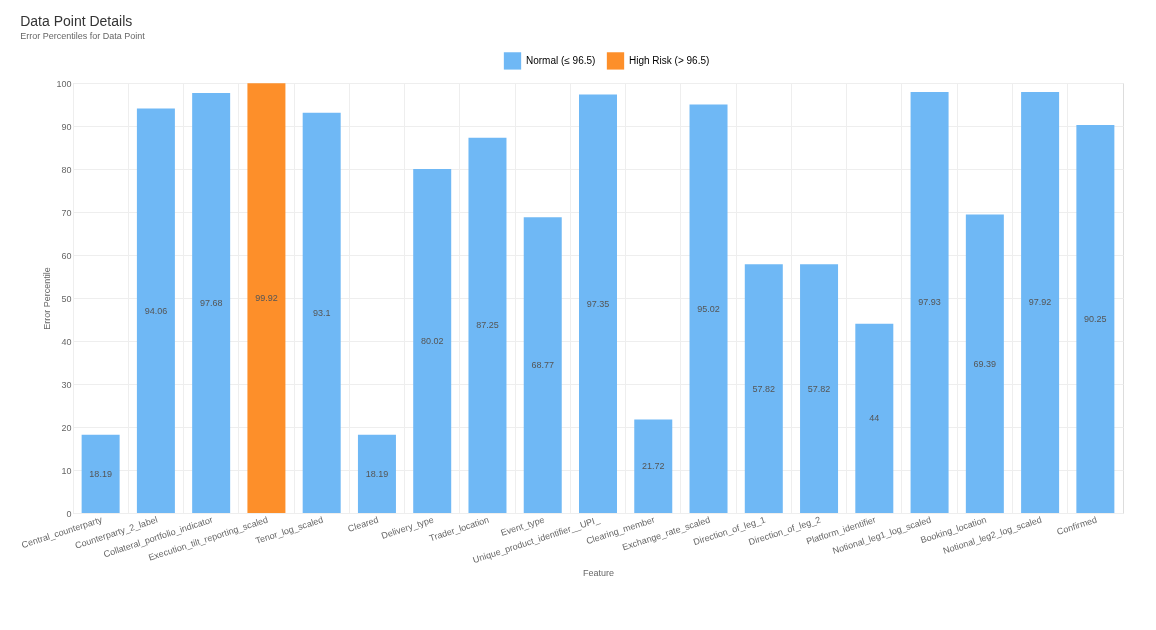 The width and height of the screenshot is (1156, 630). I want to click on y-tick-label: 0, so click(69, 513).